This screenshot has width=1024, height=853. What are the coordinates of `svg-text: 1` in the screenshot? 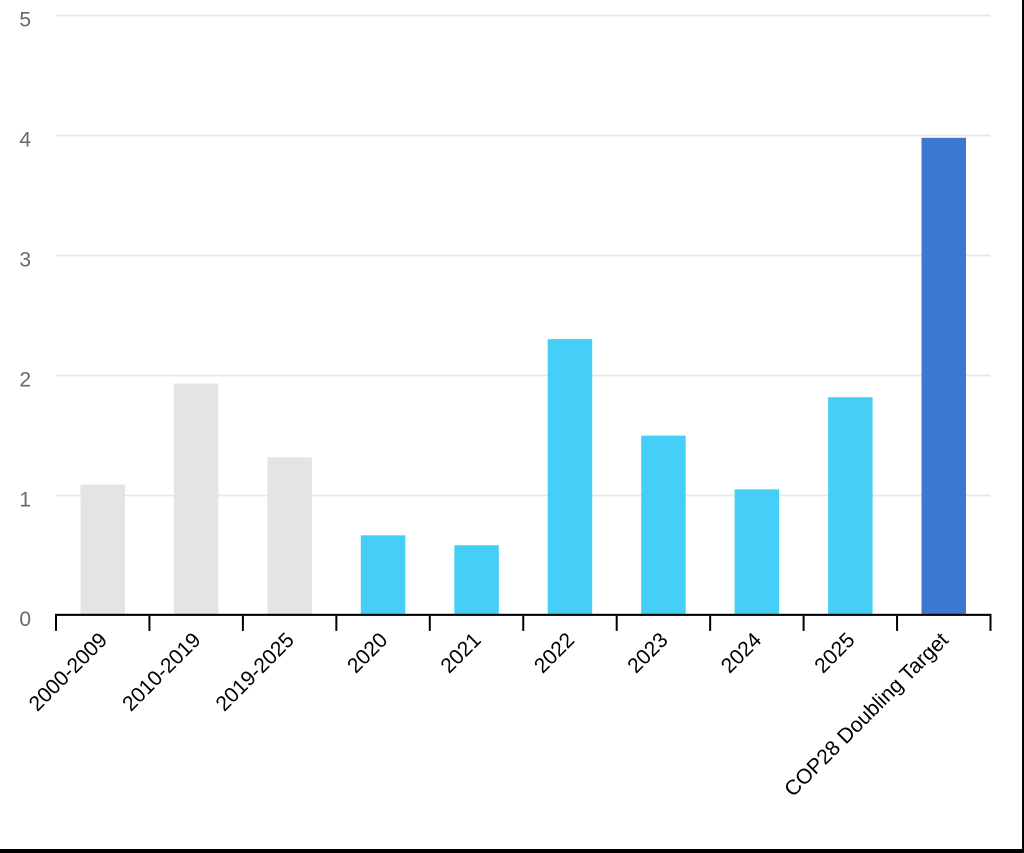 It's located at (25, 500).